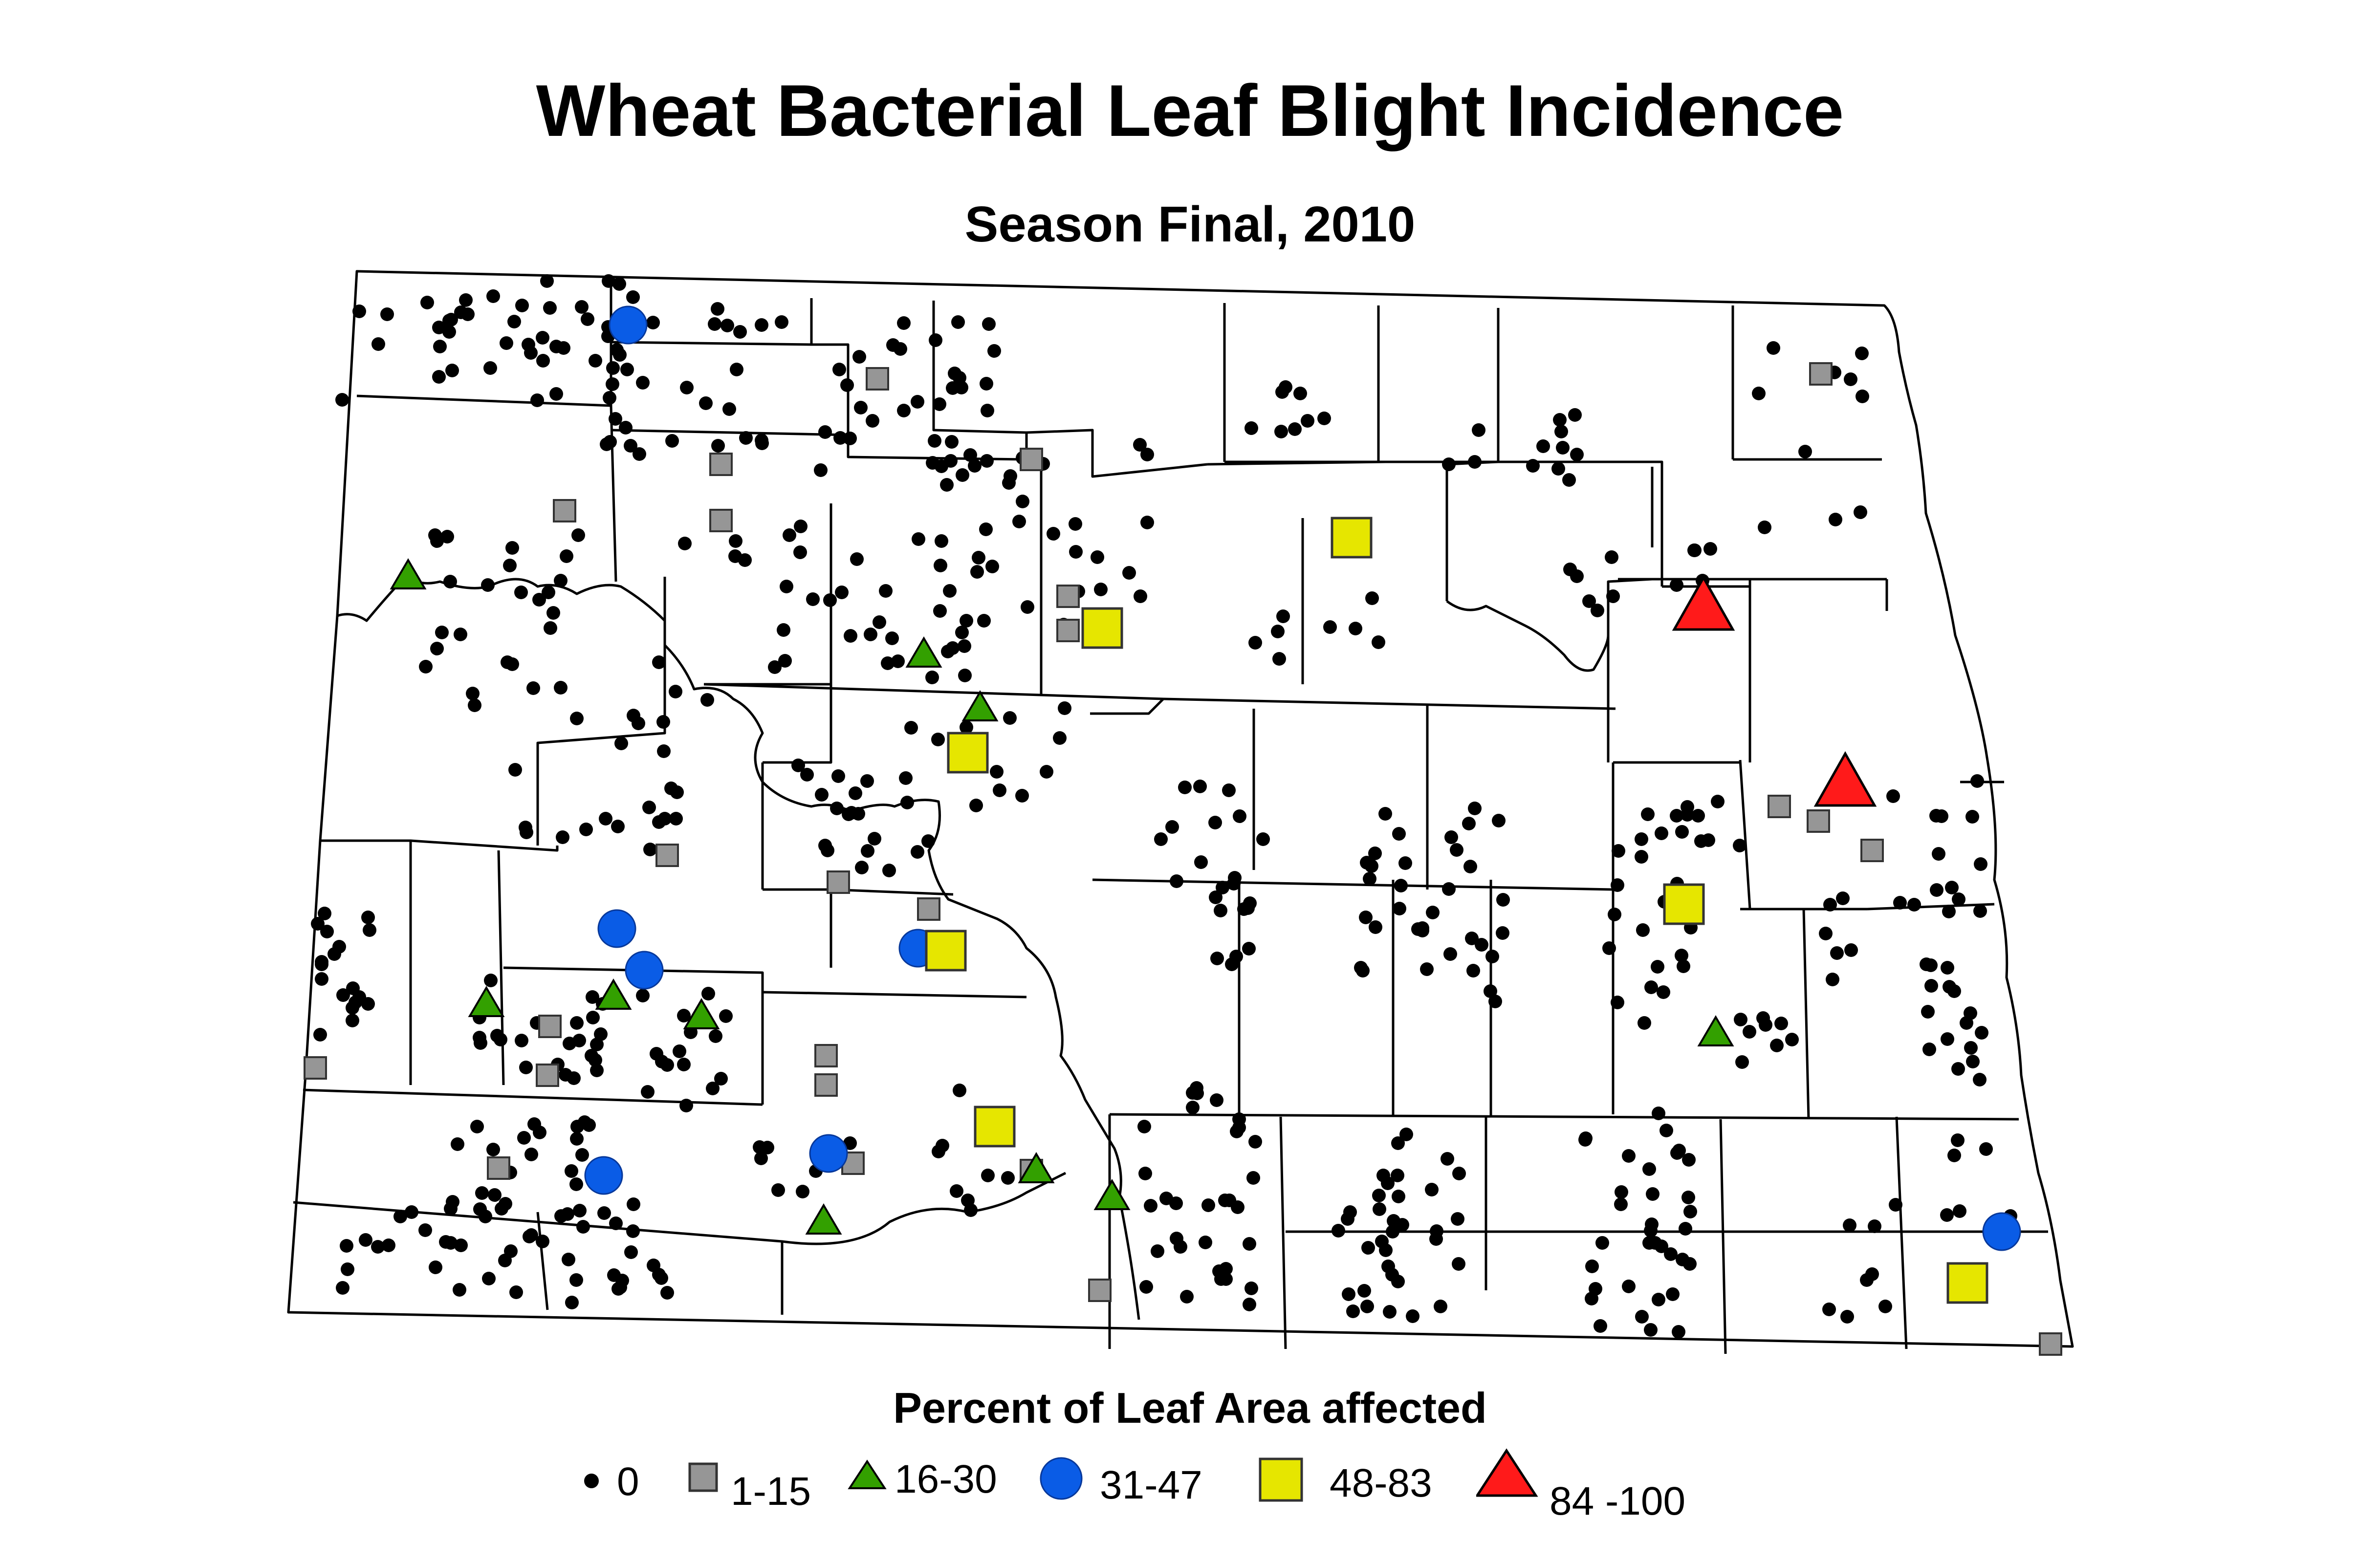  What do you see at coordinates (486, 1001) in the screenshot?
I see `green-triangle` at bounding box center [486, 1001].